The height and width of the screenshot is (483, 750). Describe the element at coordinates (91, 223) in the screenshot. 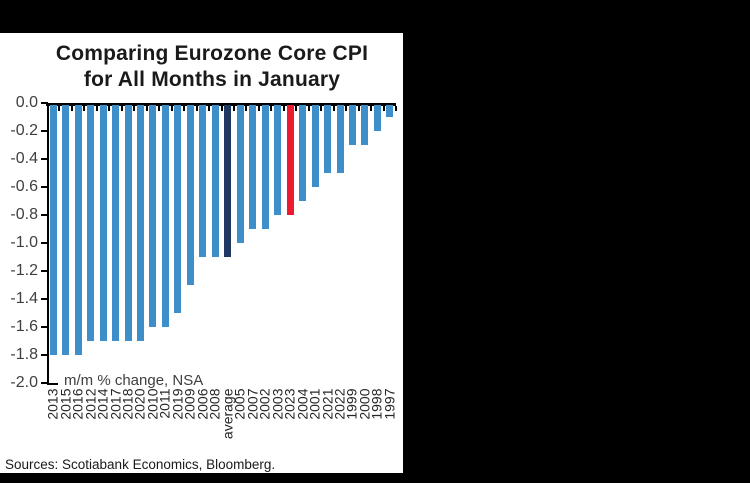

I see `bar-2012` at that location.